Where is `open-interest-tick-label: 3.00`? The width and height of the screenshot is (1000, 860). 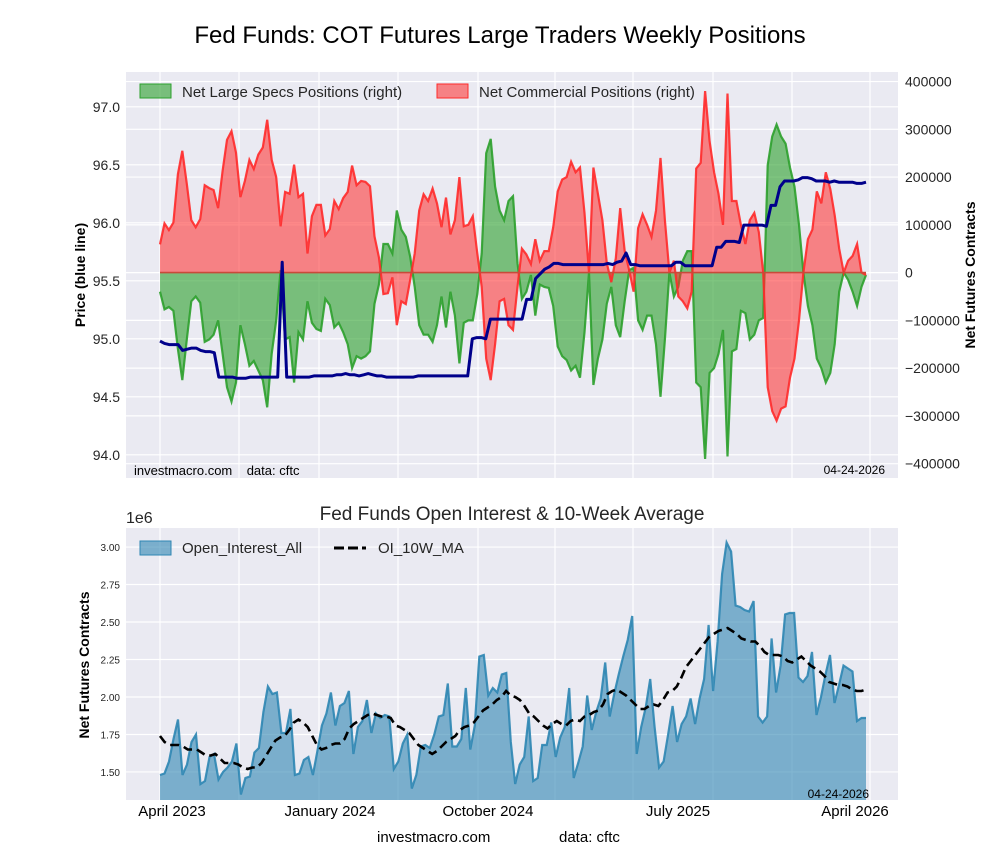 open-interest-tick-label: 3.00 is located at coordinates (111, 548).